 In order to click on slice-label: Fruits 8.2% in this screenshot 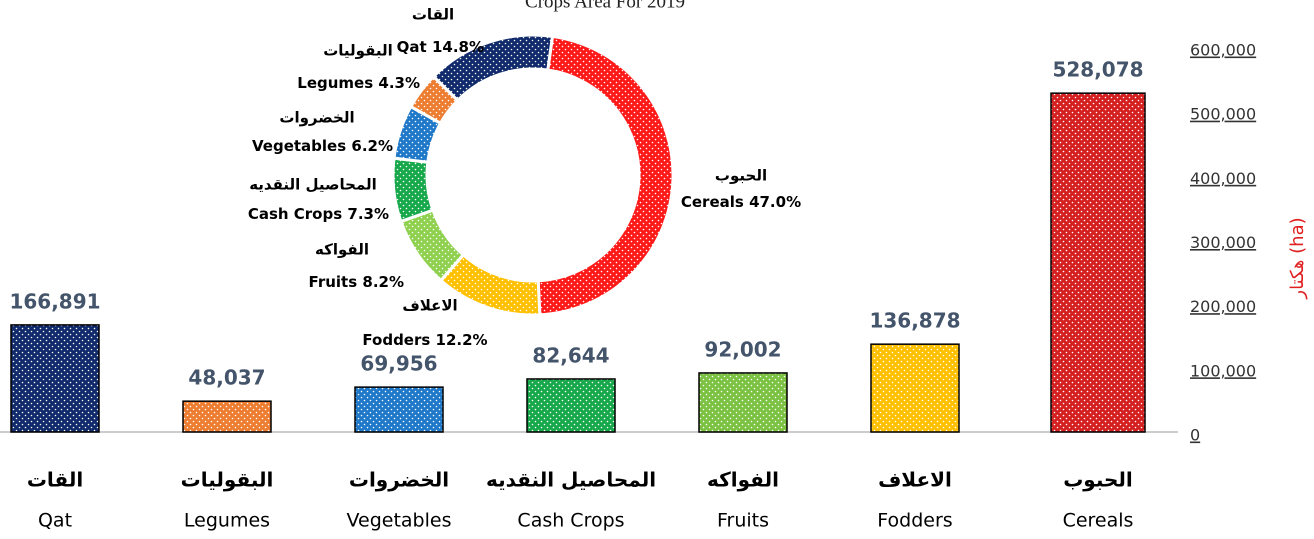, I will do `click(356, 282)`.